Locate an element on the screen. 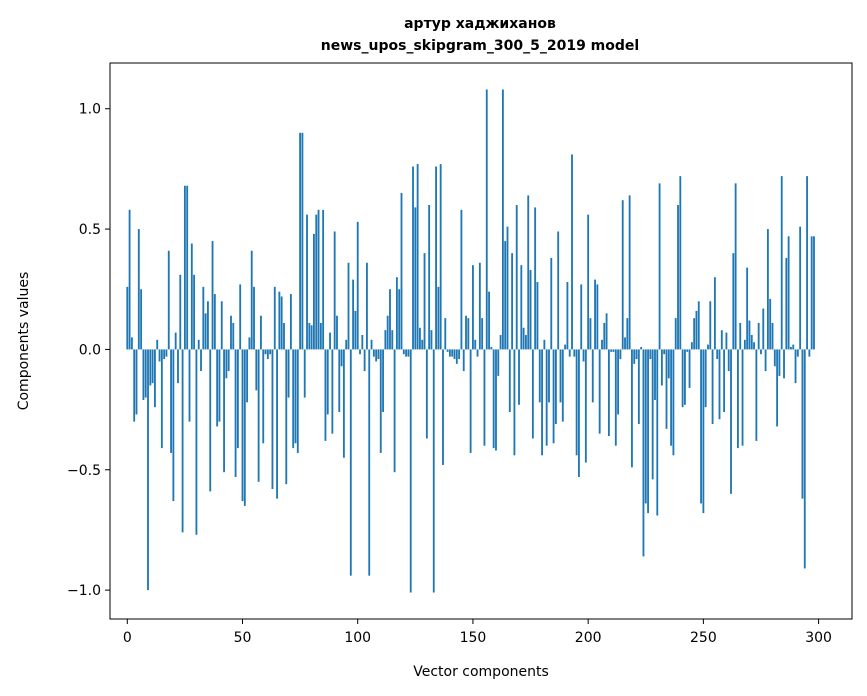 The image size is (867, 696). chart-title-line-2: news_upos_skipgram_300_5_2019 model is located at coordinates (480, 46).